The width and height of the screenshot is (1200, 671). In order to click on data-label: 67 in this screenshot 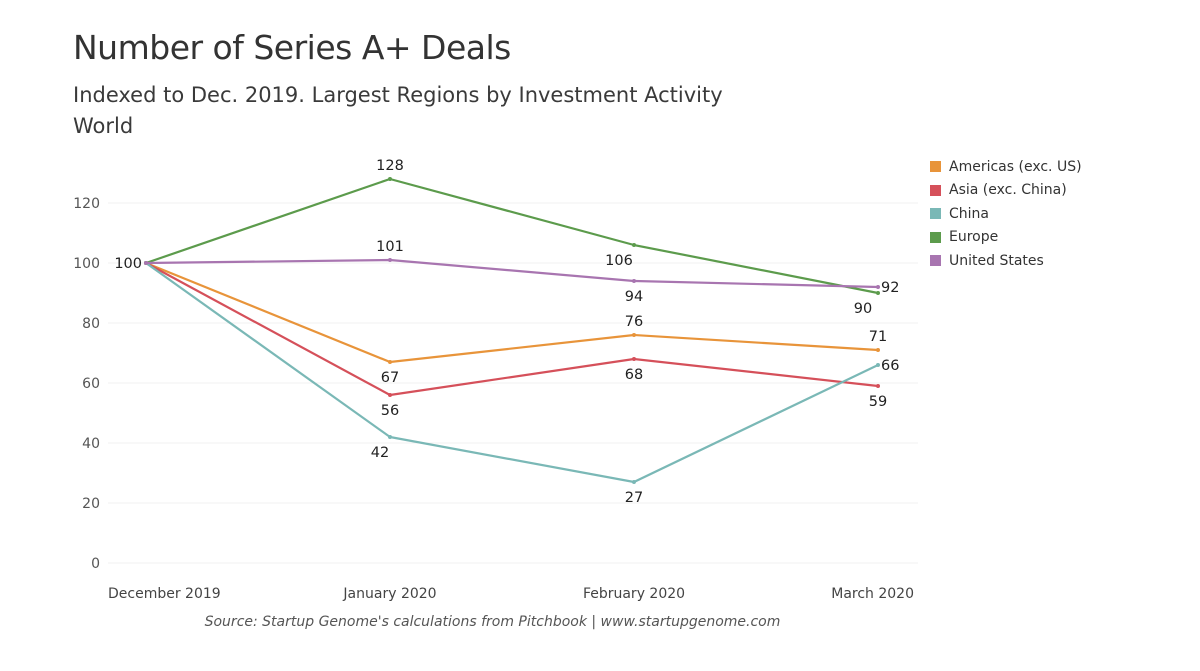, I will do `click(390, 378)`.